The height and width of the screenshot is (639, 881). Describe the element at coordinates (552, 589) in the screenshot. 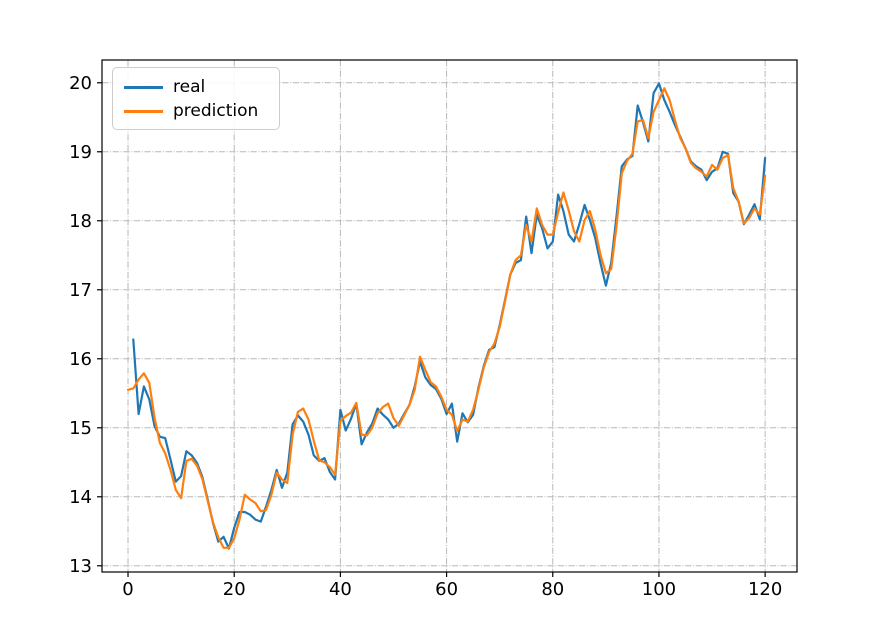

I see `x-tick-label: 80` at that location.